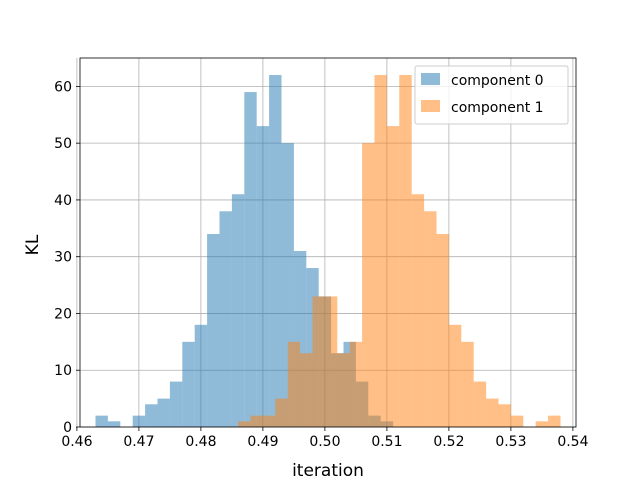  Describe the element at coordinates (510, 442) in the screenshot. I see `x-tick-label: 0.53` at that location.